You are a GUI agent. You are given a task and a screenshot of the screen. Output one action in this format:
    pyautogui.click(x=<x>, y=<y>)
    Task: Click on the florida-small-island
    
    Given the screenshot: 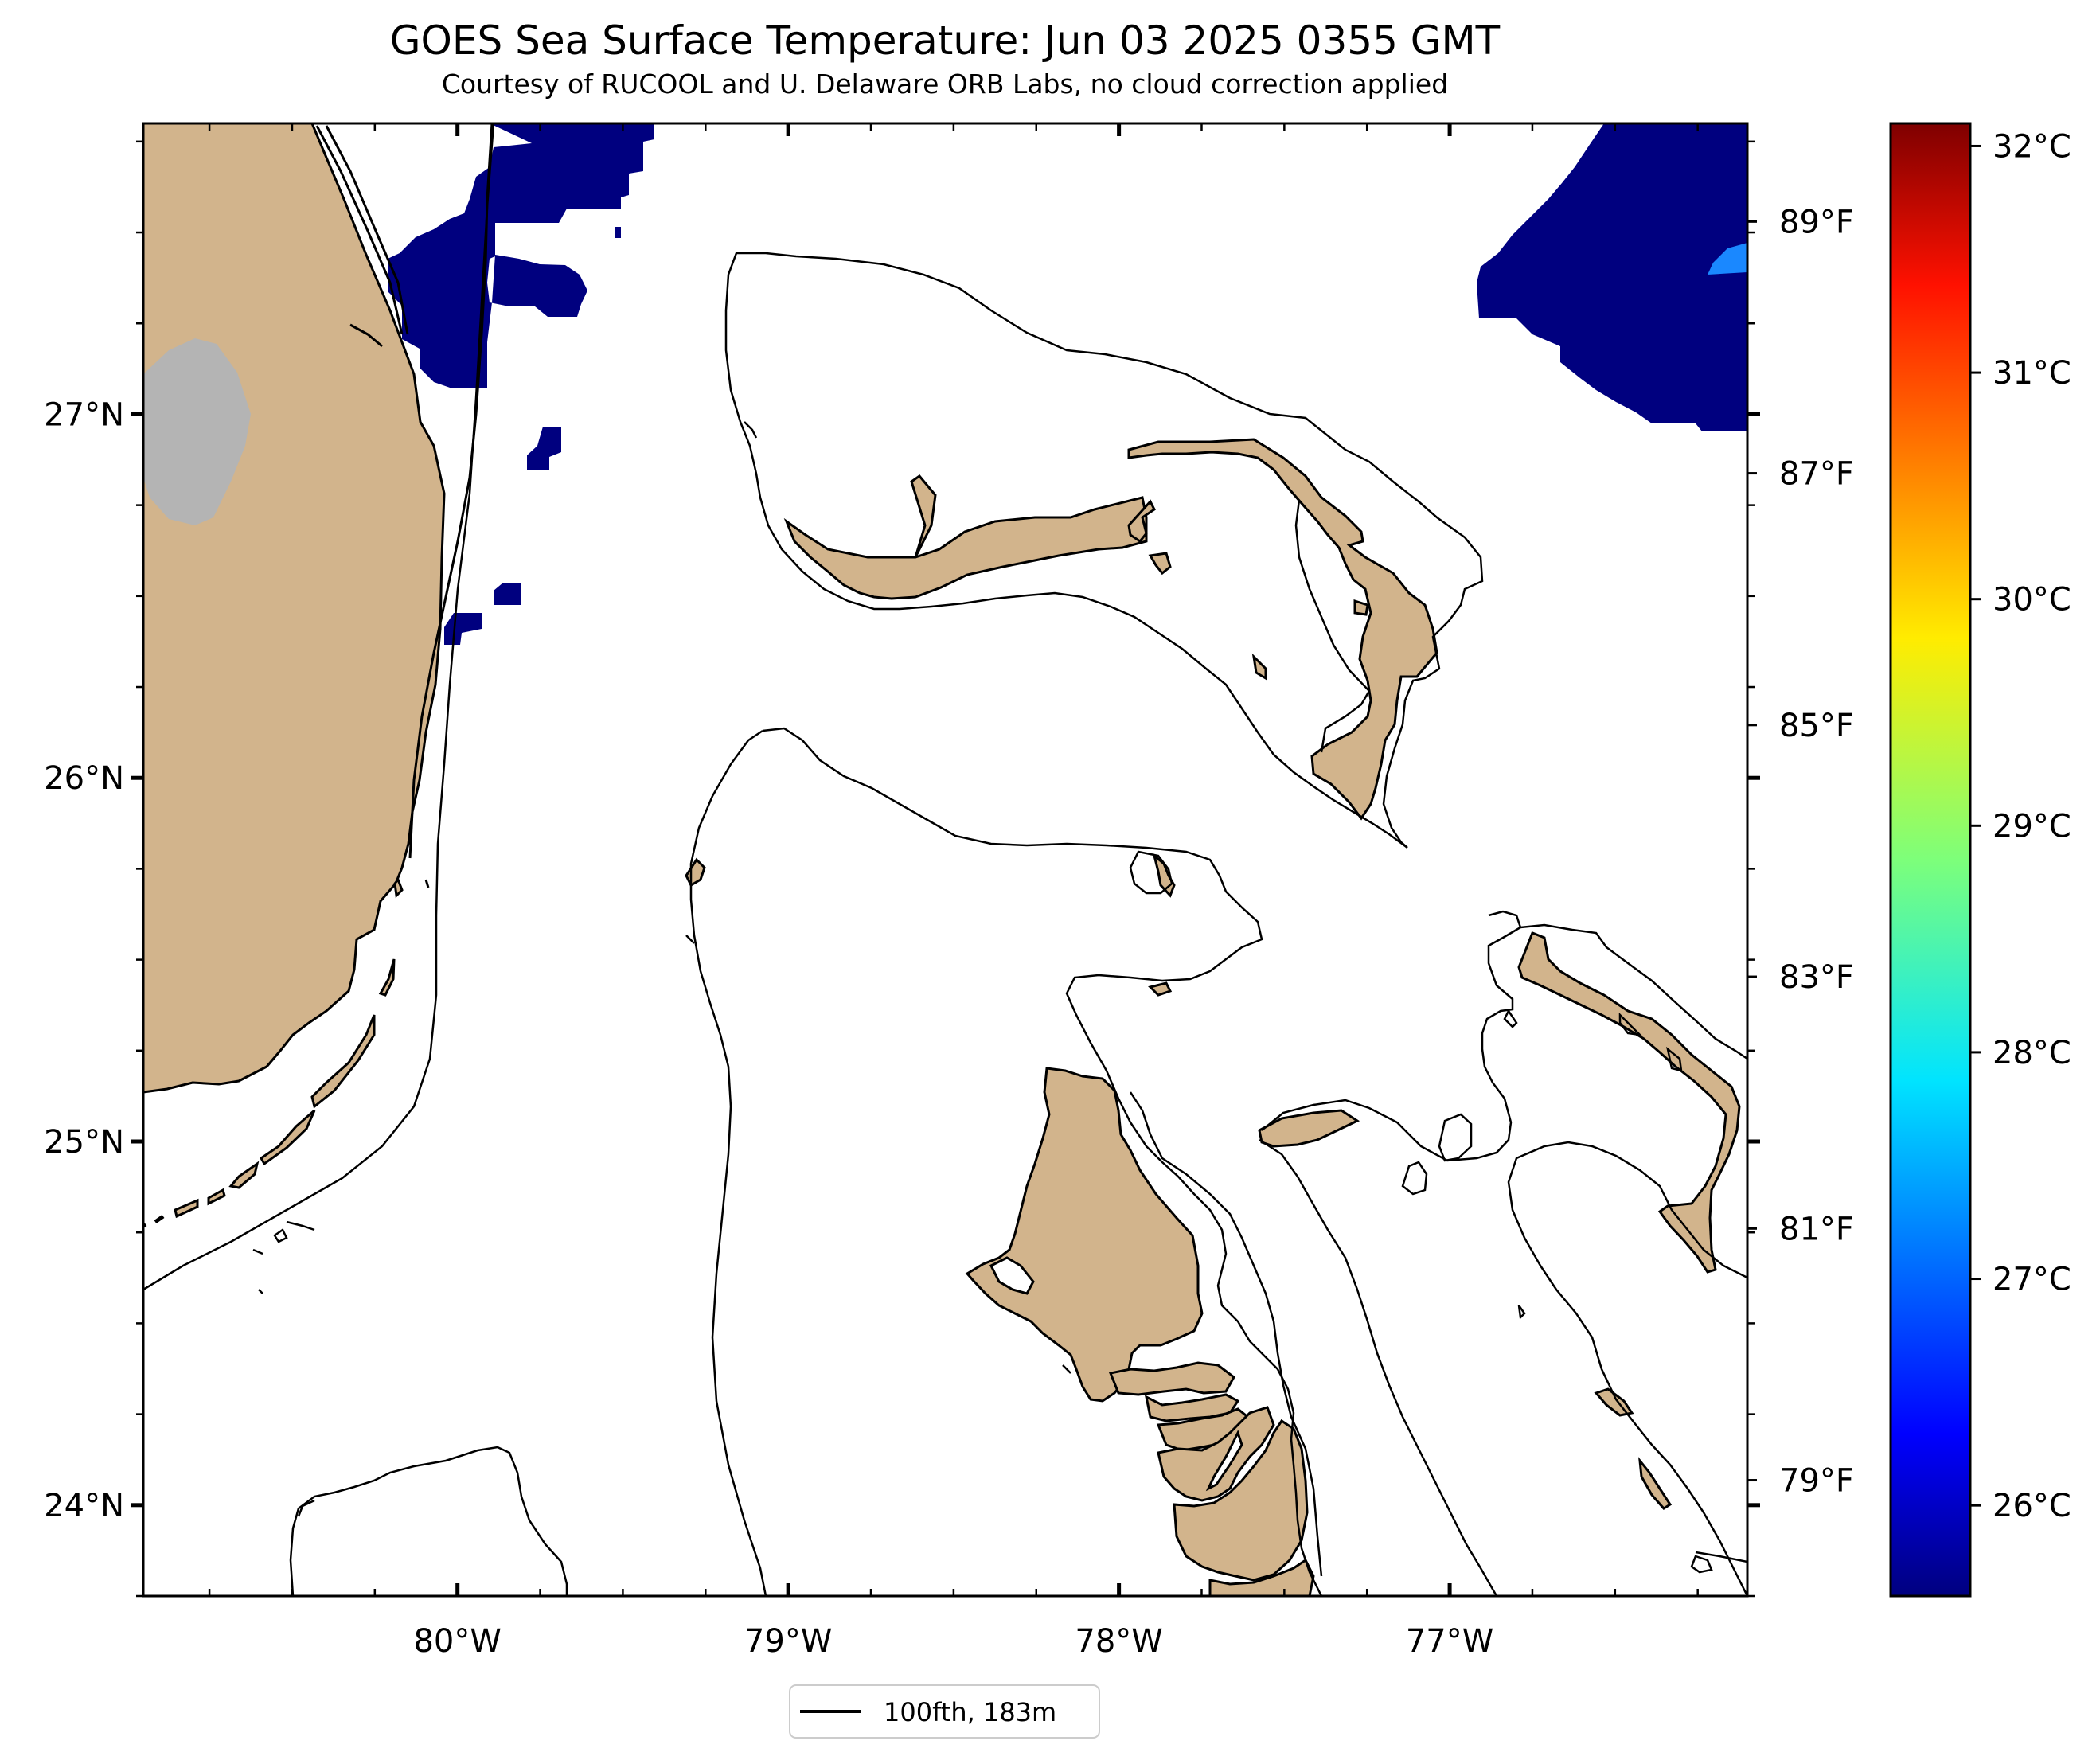 What is the action you would take?
    pyautogui.click(x=366, y=335)
    